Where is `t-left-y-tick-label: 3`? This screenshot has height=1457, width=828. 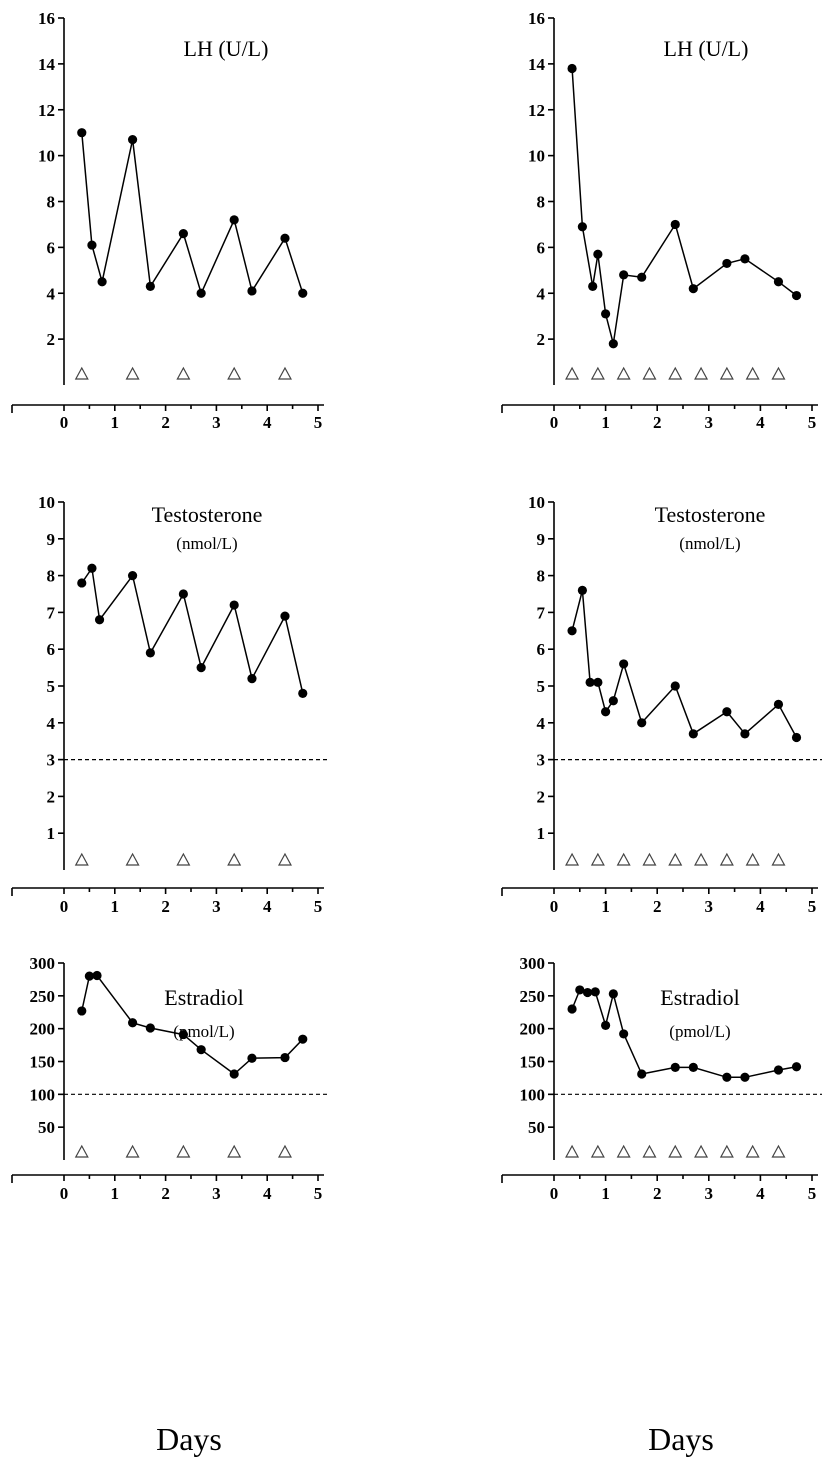
t-left-y-tick-label: 3 is located at coordinates (51, 760).